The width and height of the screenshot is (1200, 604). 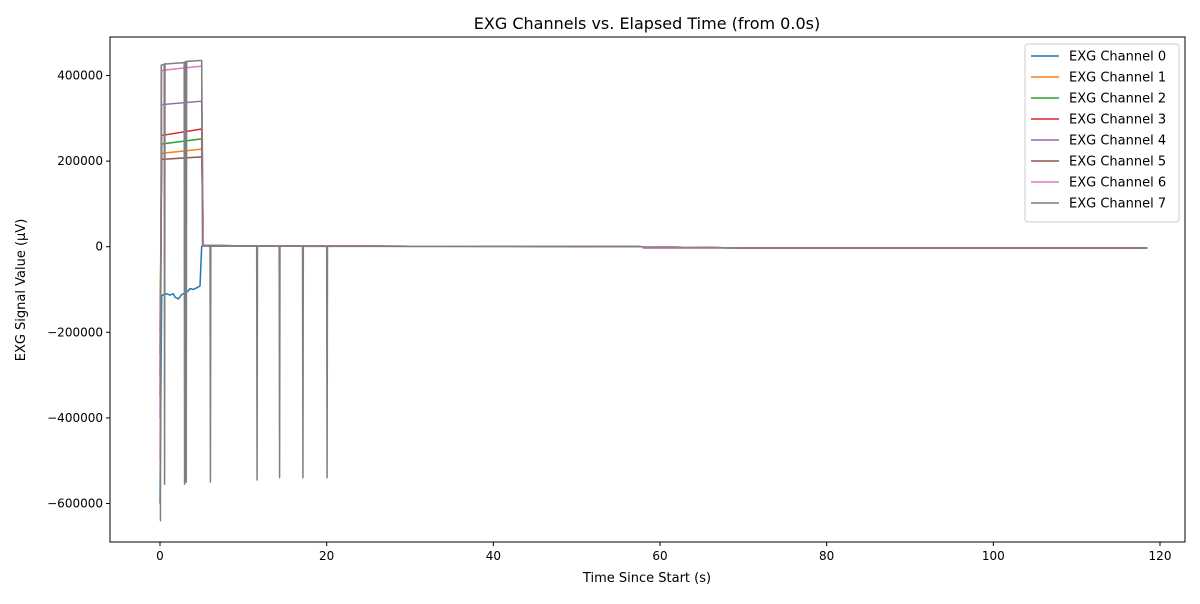 What do you see at coordinates (1117, 162) in the screenshot?
I see `legend-label-5: EXG Channel 5` at bounding box center [1117, 162].